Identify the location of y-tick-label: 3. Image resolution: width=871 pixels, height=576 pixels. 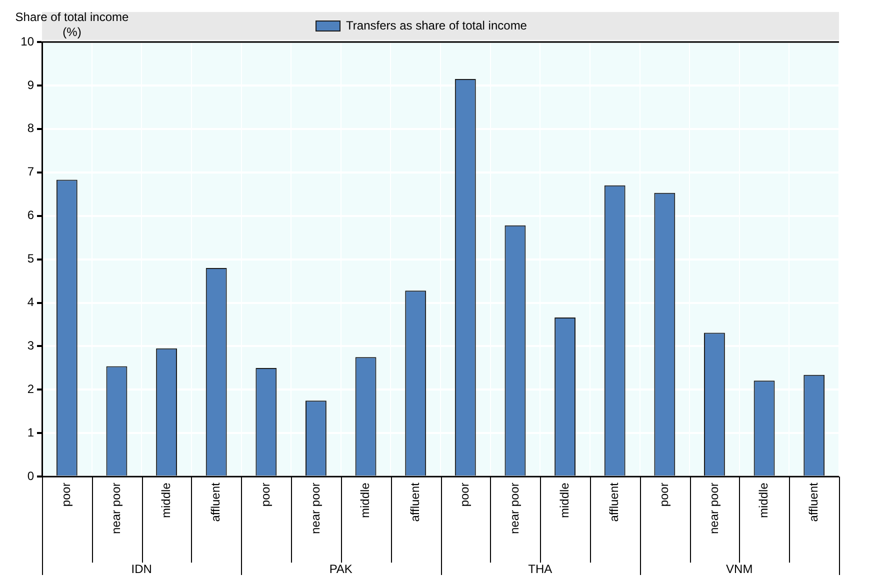
(30, 345).